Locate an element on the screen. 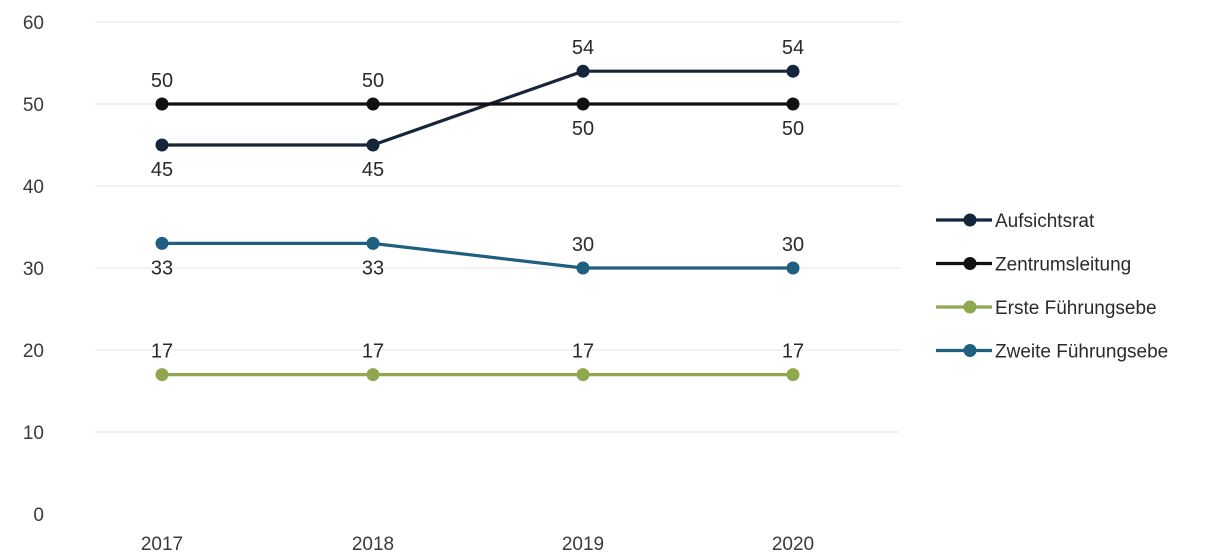 This screenshot has width=1228, height=554. y-axis: 0 10 20 30 40 50 60 is located at coordinates (33, 269).